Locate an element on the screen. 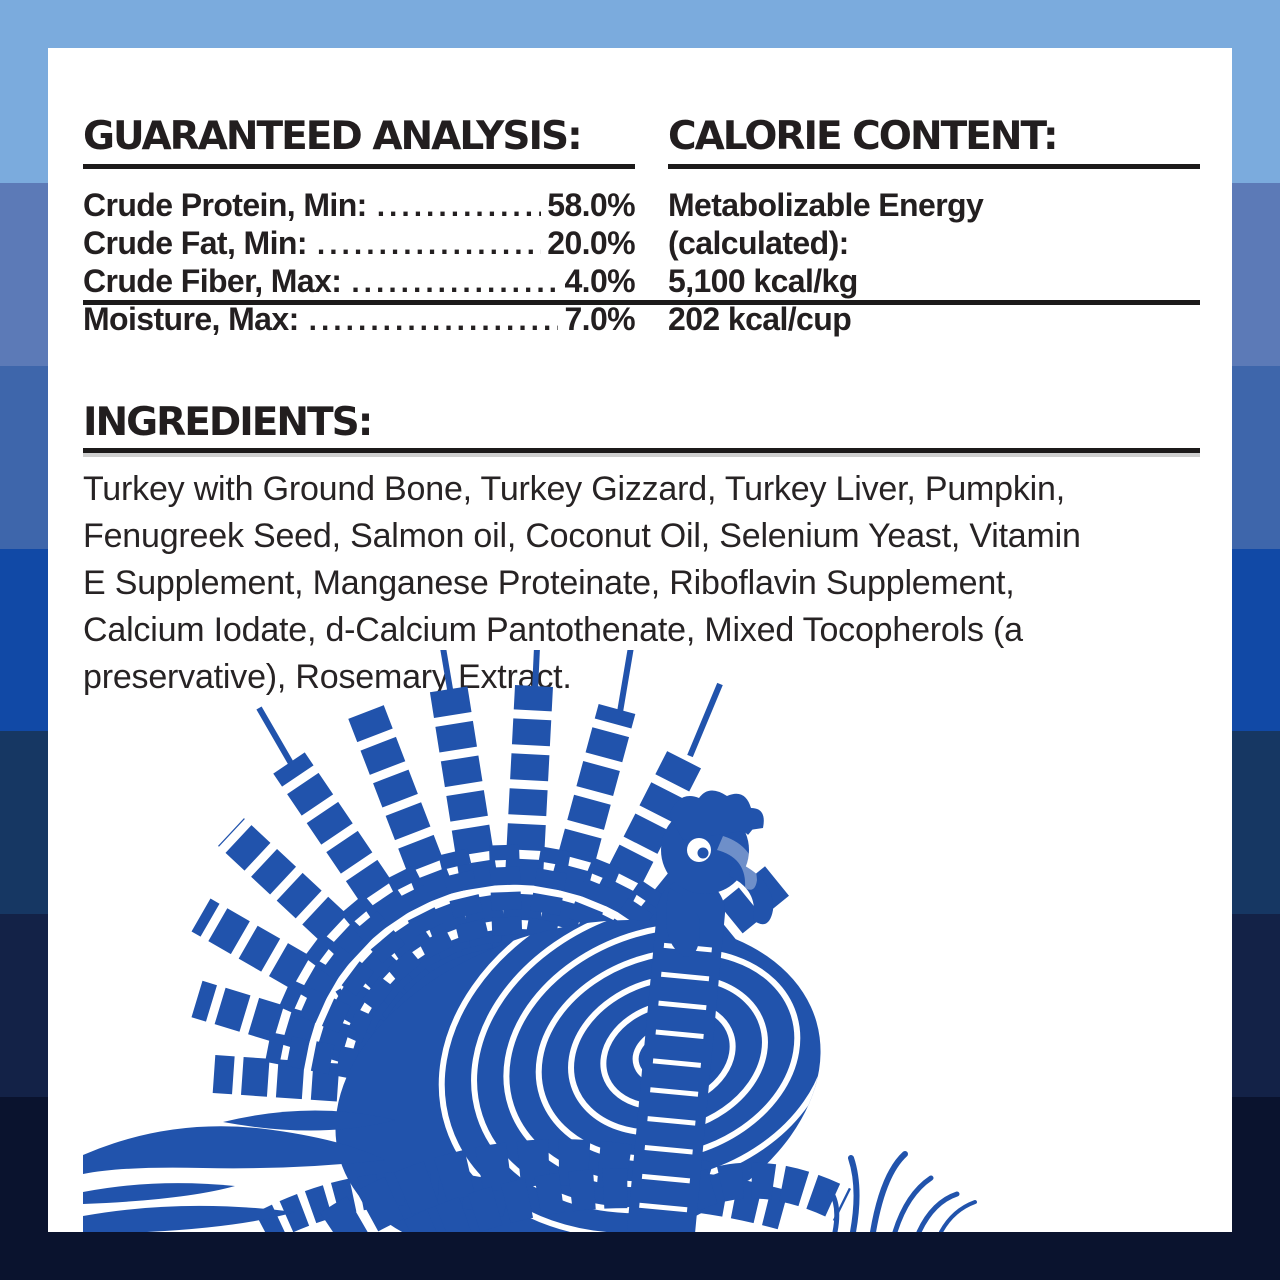  grass-tuft is located at coordinates (902, 1191).